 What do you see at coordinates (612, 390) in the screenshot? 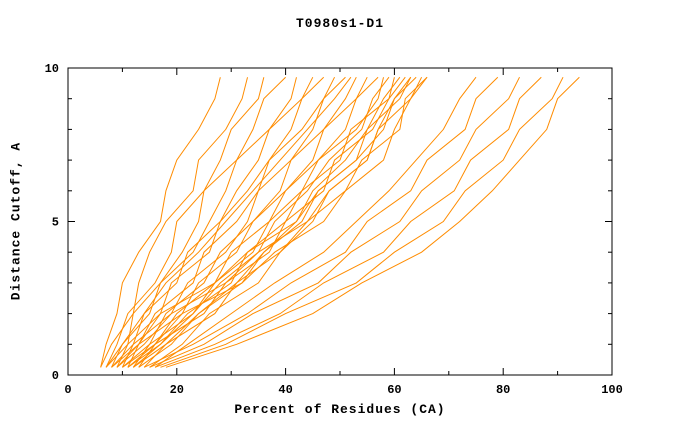
I see `x-tick-label: 100` at bounding box center [612, 390].